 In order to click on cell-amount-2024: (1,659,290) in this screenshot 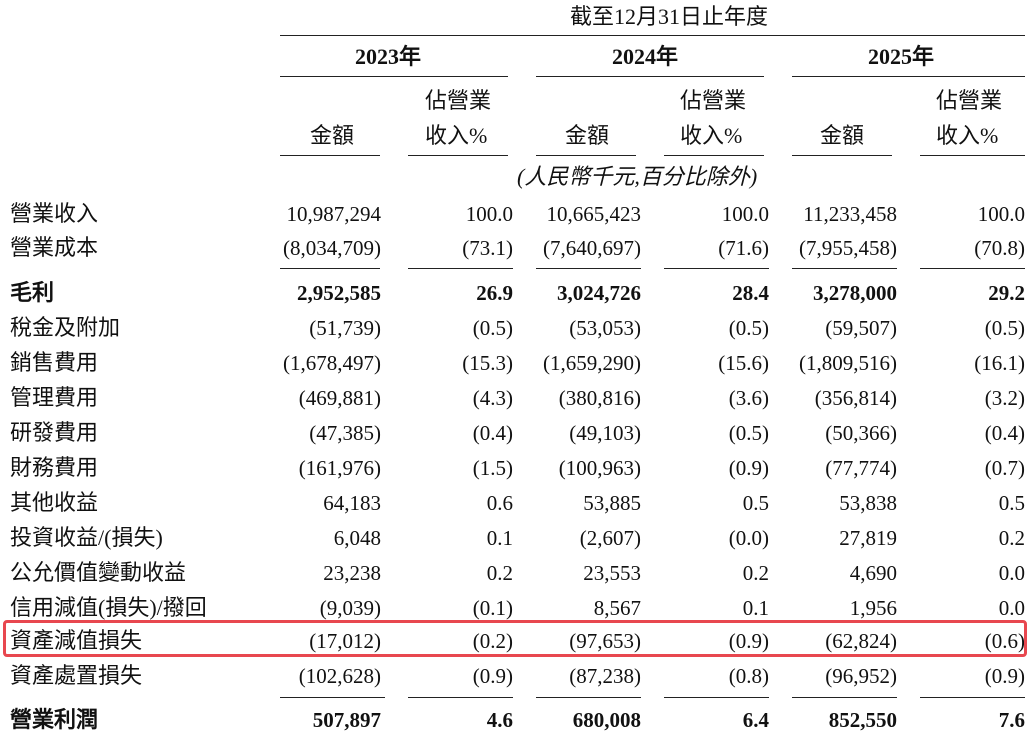, I will do `click(592, 363)`.